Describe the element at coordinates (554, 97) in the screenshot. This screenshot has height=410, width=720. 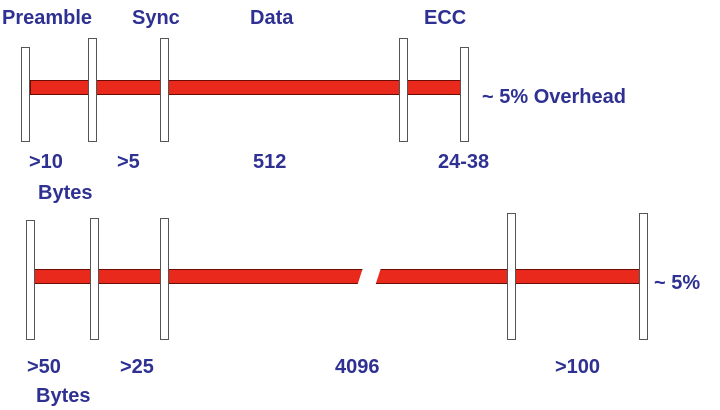
I see `top-overhead-label: ~ 5% Overhead` at that location.